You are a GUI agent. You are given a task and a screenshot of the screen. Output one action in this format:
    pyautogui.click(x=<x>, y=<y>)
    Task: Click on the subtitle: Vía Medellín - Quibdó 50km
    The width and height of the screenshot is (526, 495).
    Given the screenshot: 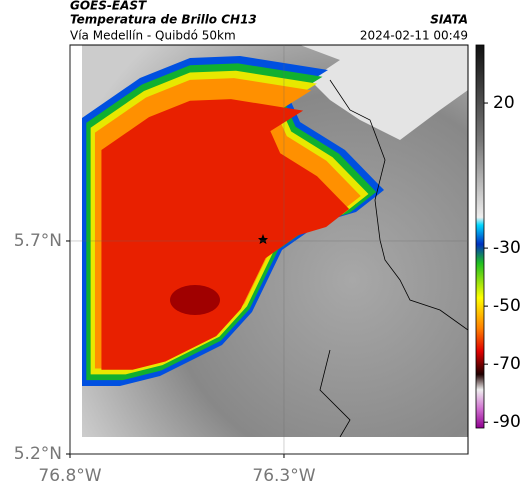 What is the action you would take?
    pyautogui.click(x=153, y=36)
    